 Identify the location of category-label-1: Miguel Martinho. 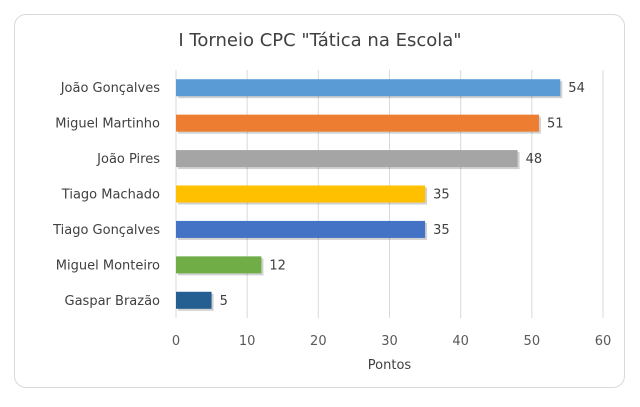
(107, 124).